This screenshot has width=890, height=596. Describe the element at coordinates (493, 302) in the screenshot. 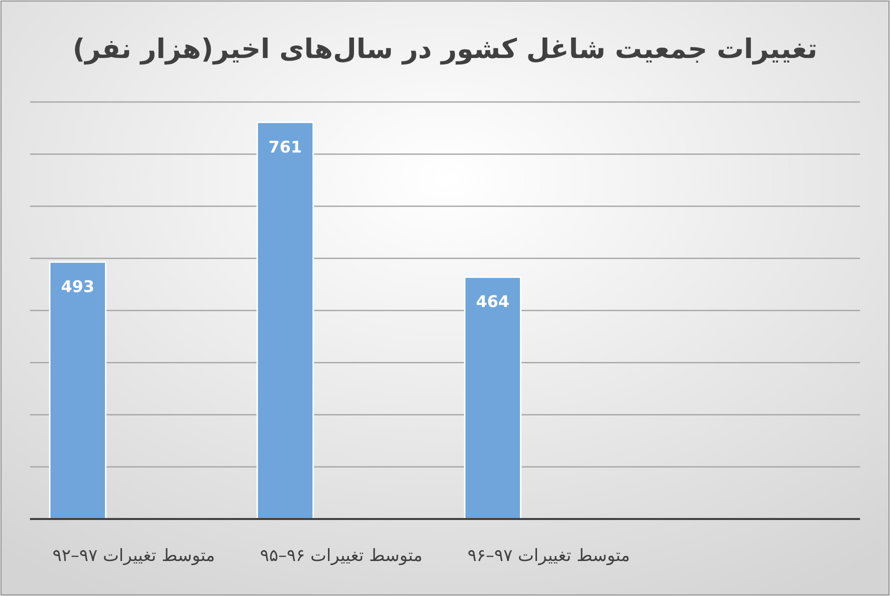

I see `data-label: 464` at that location.